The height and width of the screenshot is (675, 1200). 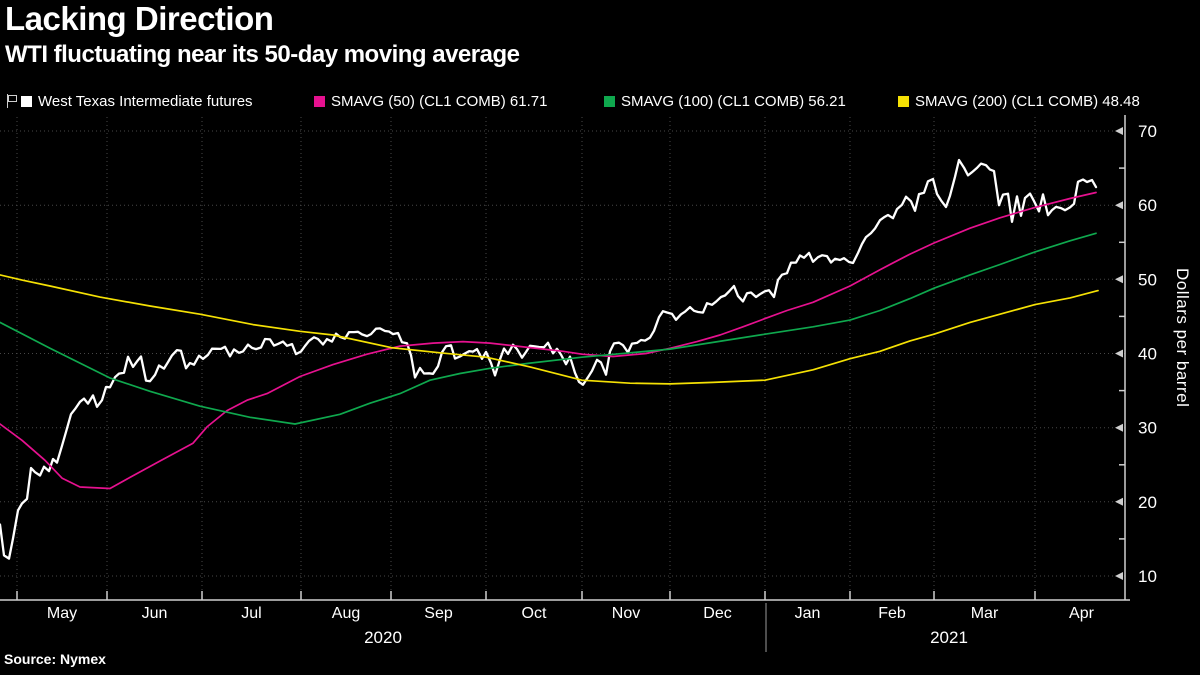 I want to click on legend-item-wti: West Texas Intermediate futures, so click(x=137, y=101).